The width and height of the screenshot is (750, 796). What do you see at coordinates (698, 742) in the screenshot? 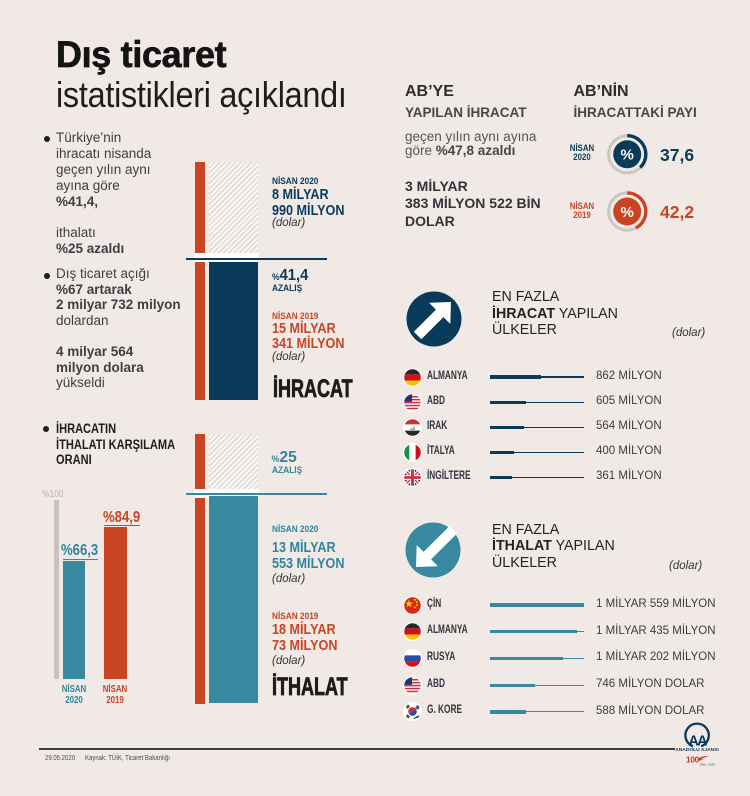
I see `svg-text: AA` at bounding box center [698, 742].